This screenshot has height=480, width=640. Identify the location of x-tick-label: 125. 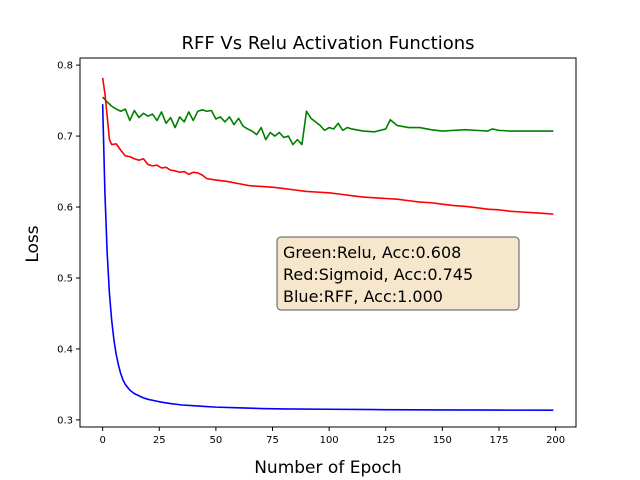
(385, 440).